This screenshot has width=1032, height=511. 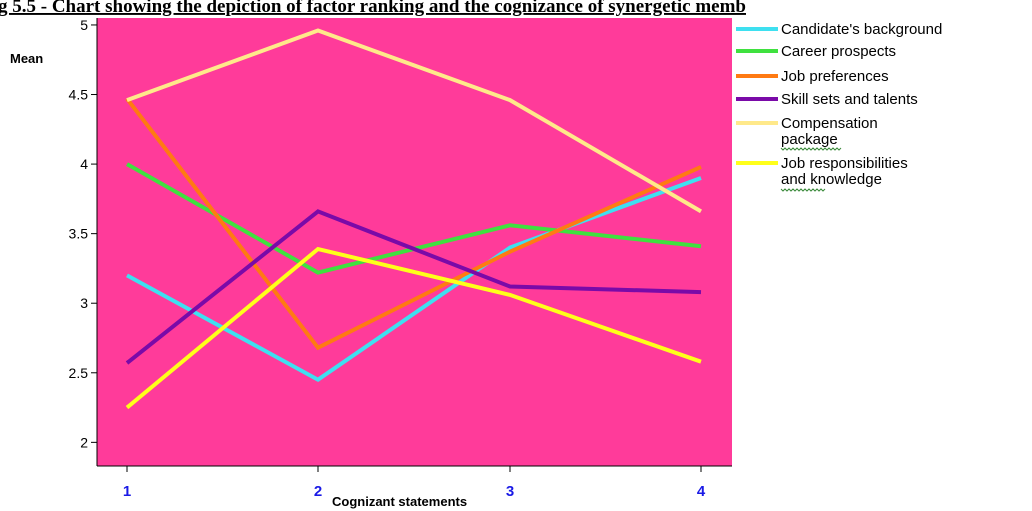 I want to click on legend-entry: Career prospects, so click(x=816, y=51).